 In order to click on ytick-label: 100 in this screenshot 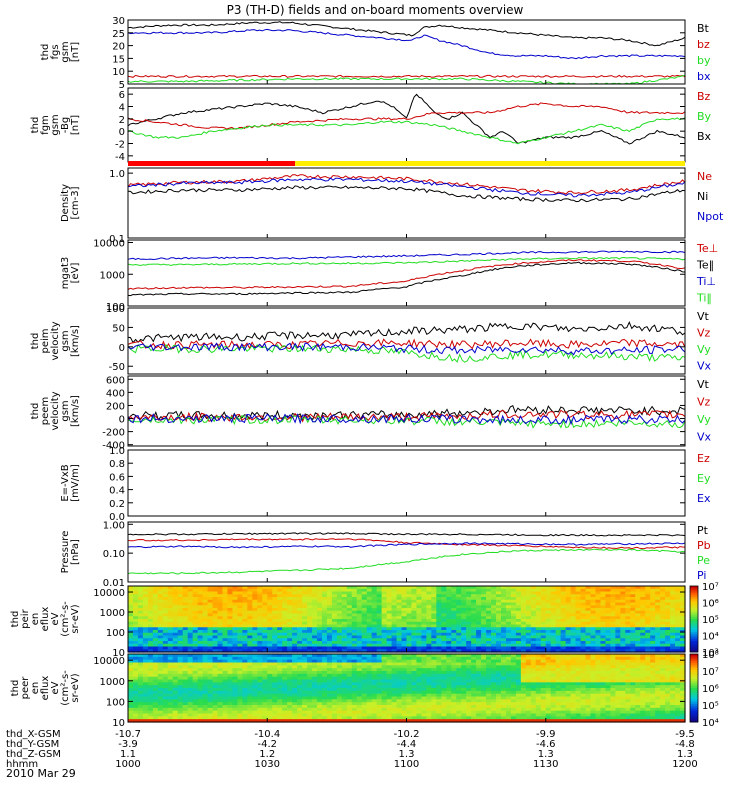, I will do `click(115, 307)`.